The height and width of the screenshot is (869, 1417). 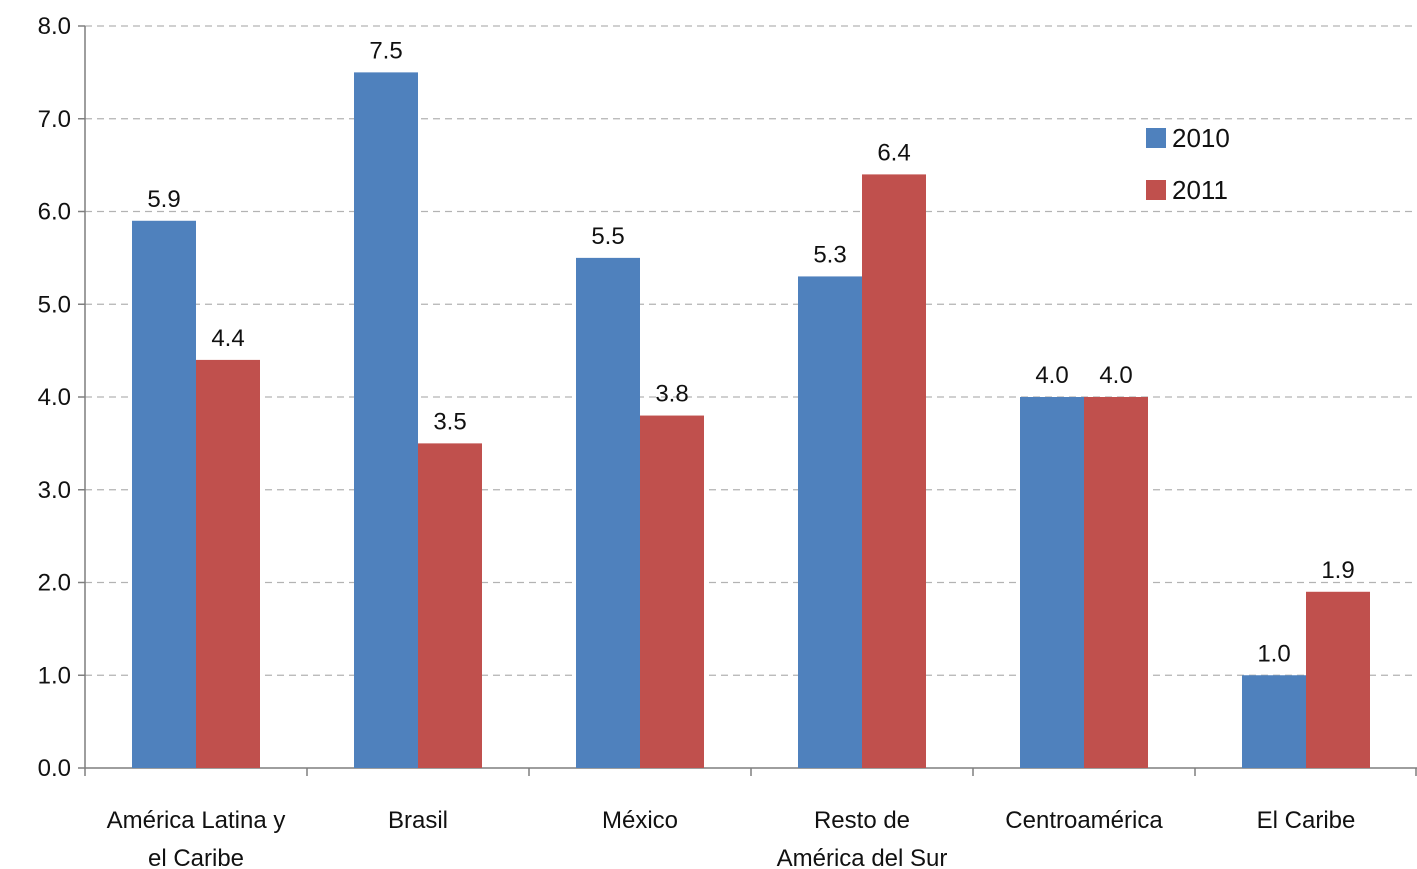 What do you see at coordinates (862, 820) in the screenshot?
I see `category-label: Resto de` at bounding box center [862, 820].